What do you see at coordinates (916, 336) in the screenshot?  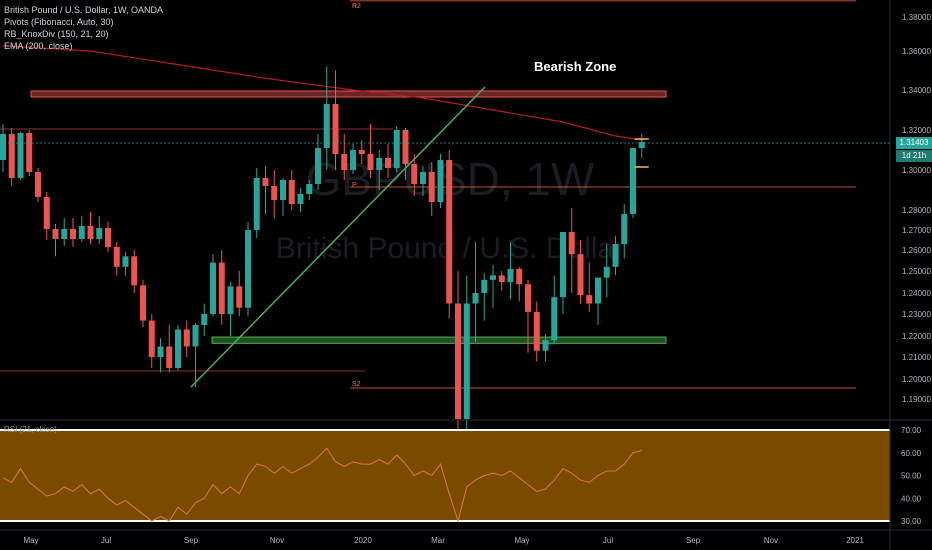 I see `price-tick-label: 1.22000` at bounding box center [916, 336].